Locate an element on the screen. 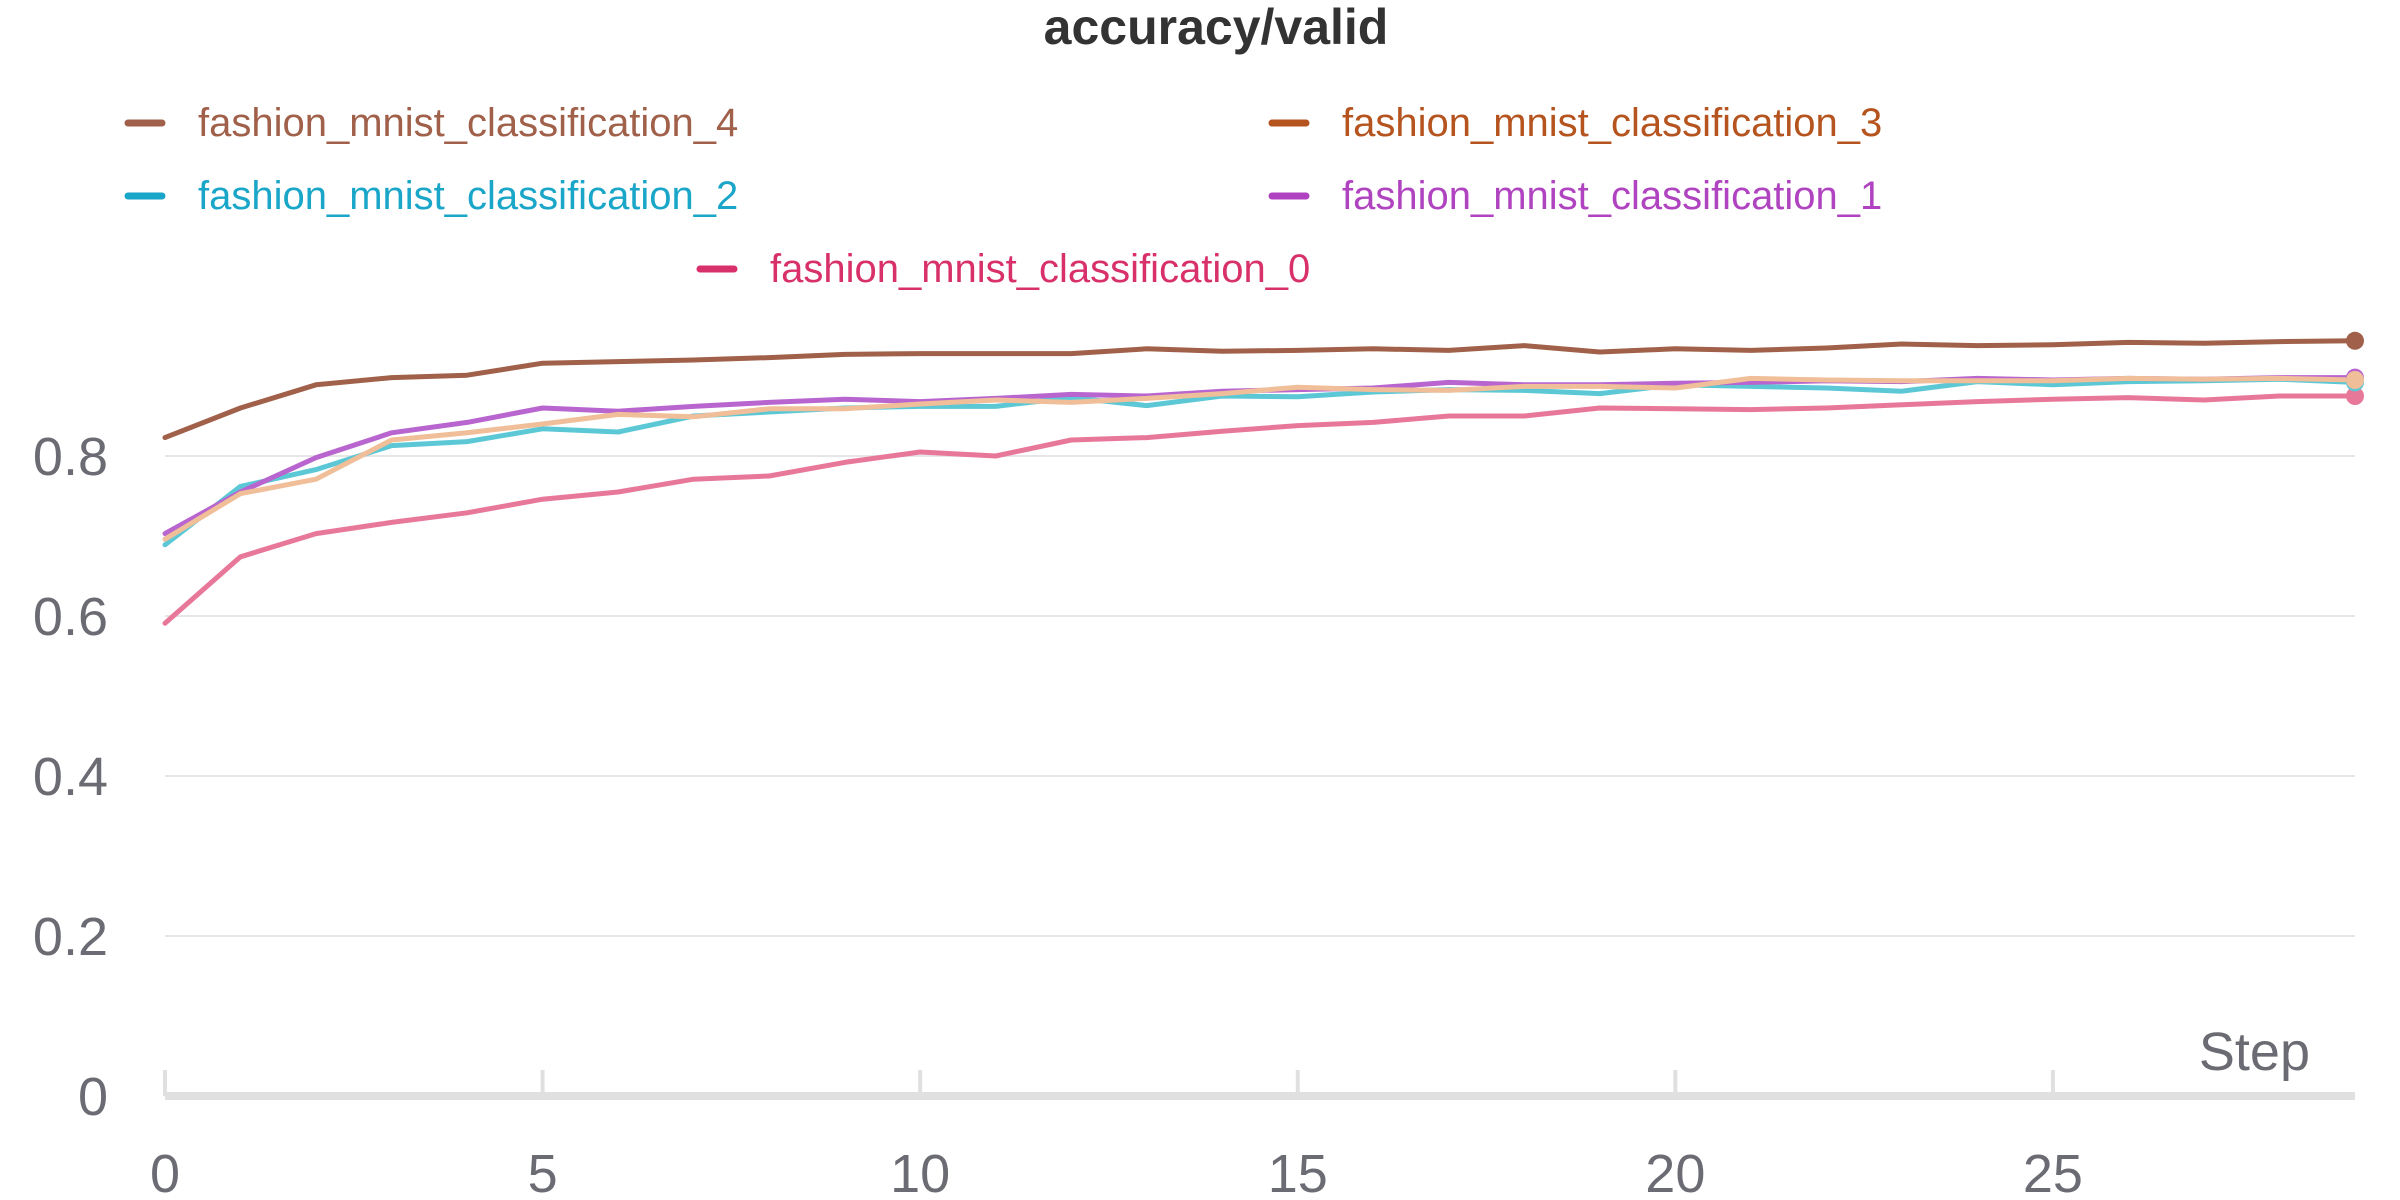 The height and width of the screenshot is (1200, 2400). legend-label: fashion_mnist_classification_4 is located at coordinates (468, 123).